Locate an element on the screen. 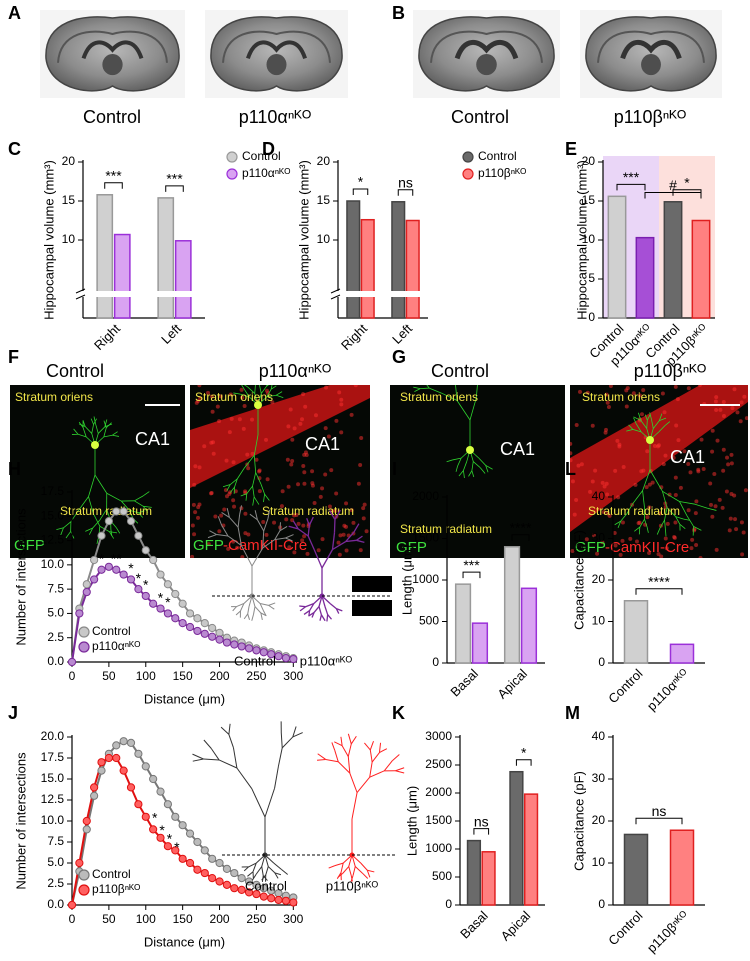 The height and width of the screenshot is (961, 750). y-tick-label: 2500 is located at coordinates (438, 764).